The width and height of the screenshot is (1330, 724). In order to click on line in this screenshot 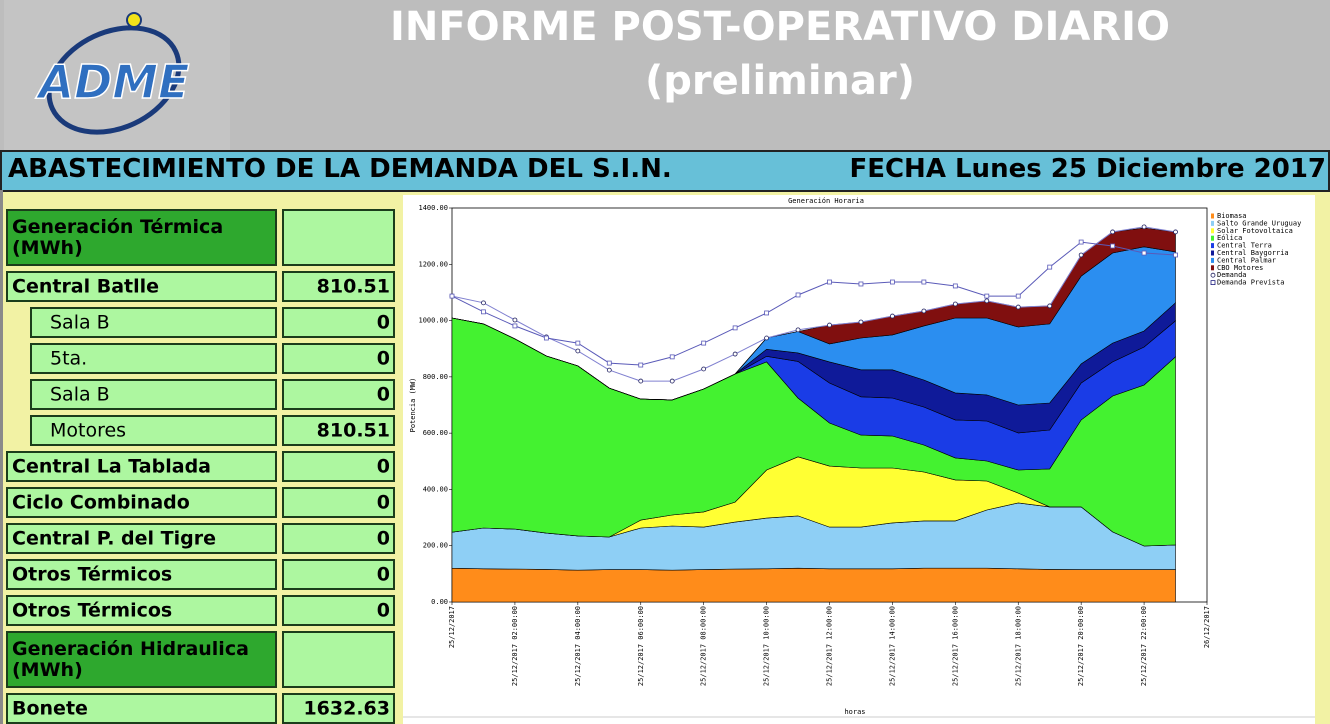, I will do `click(813, 304)`.